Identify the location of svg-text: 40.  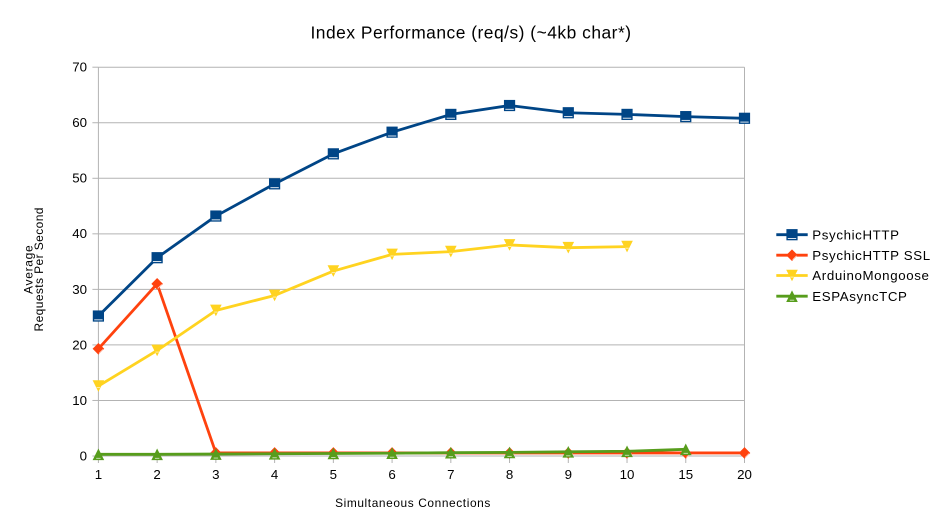
(79, 233).